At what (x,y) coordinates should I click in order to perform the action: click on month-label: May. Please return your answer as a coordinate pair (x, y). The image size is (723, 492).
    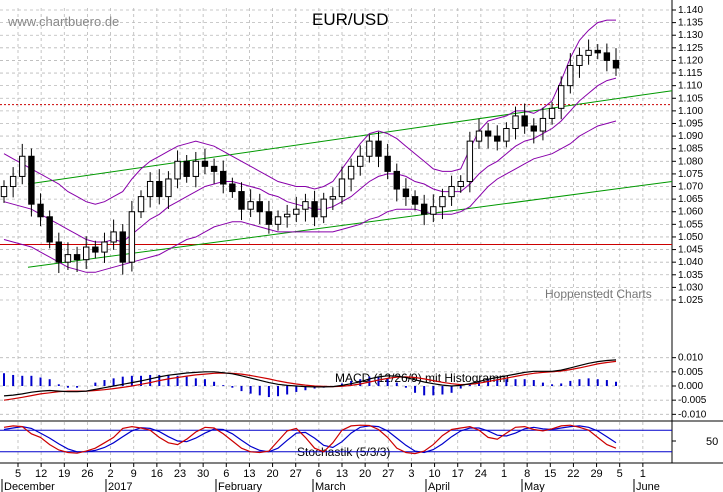
    Looking at the image, I should click on (534, 486).